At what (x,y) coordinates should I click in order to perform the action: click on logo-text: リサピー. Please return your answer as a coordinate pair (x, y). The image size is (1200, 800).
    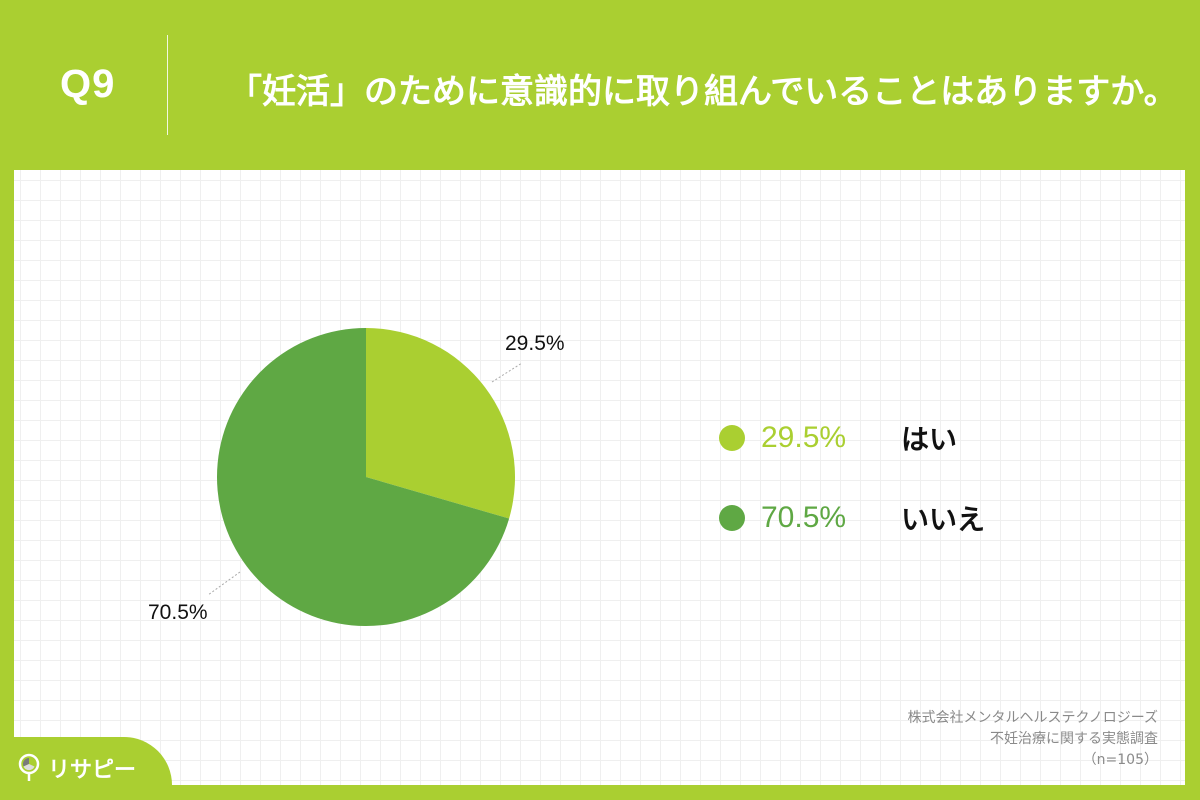
    Looking at the image, I should click on (92, 770).